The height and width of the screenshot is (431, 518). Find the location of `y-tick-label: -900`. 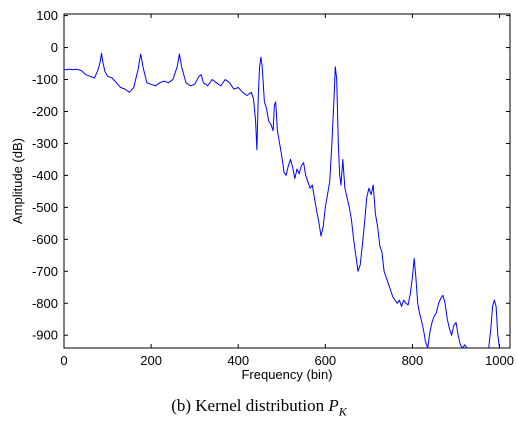

y-tick-label: -900 is located at coordinates (45, 335).